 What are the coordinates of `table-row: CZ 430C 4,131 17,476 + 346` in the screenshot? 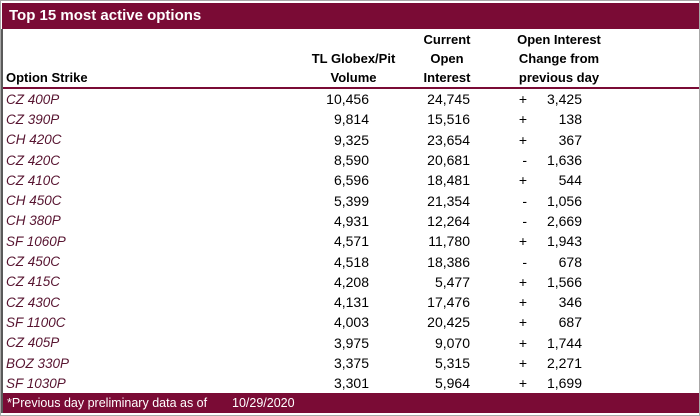 It's located at (350, 302).